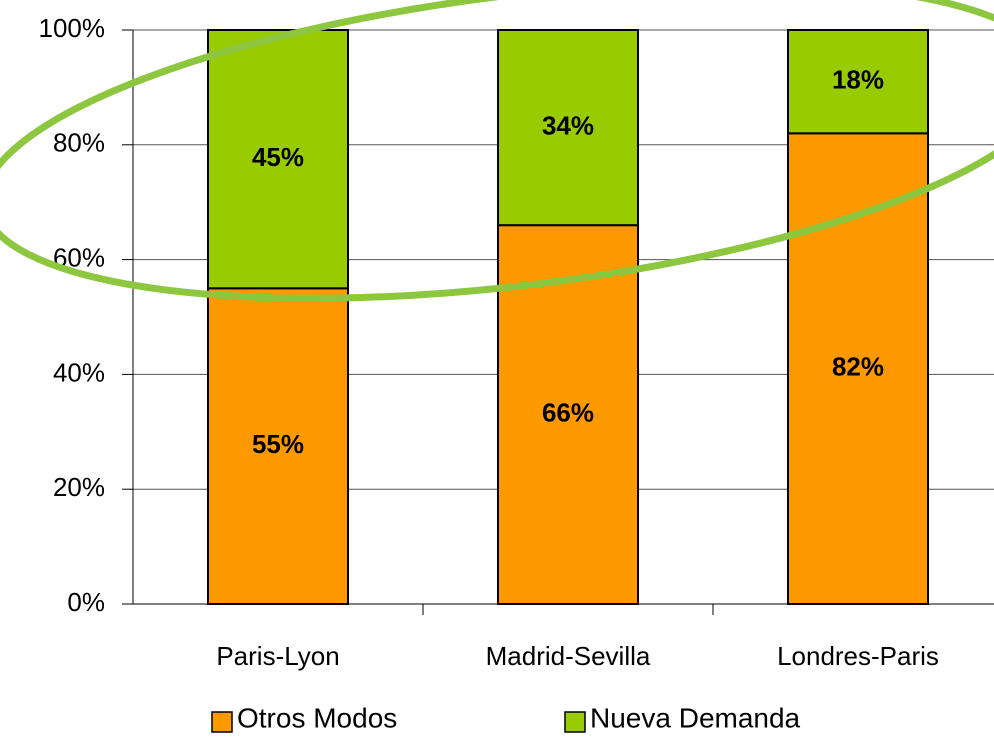  What do you see at coordinates (79, 143) in the screenshot?
I see `y-tick-label: 80%` at bounding box center [79, 143].